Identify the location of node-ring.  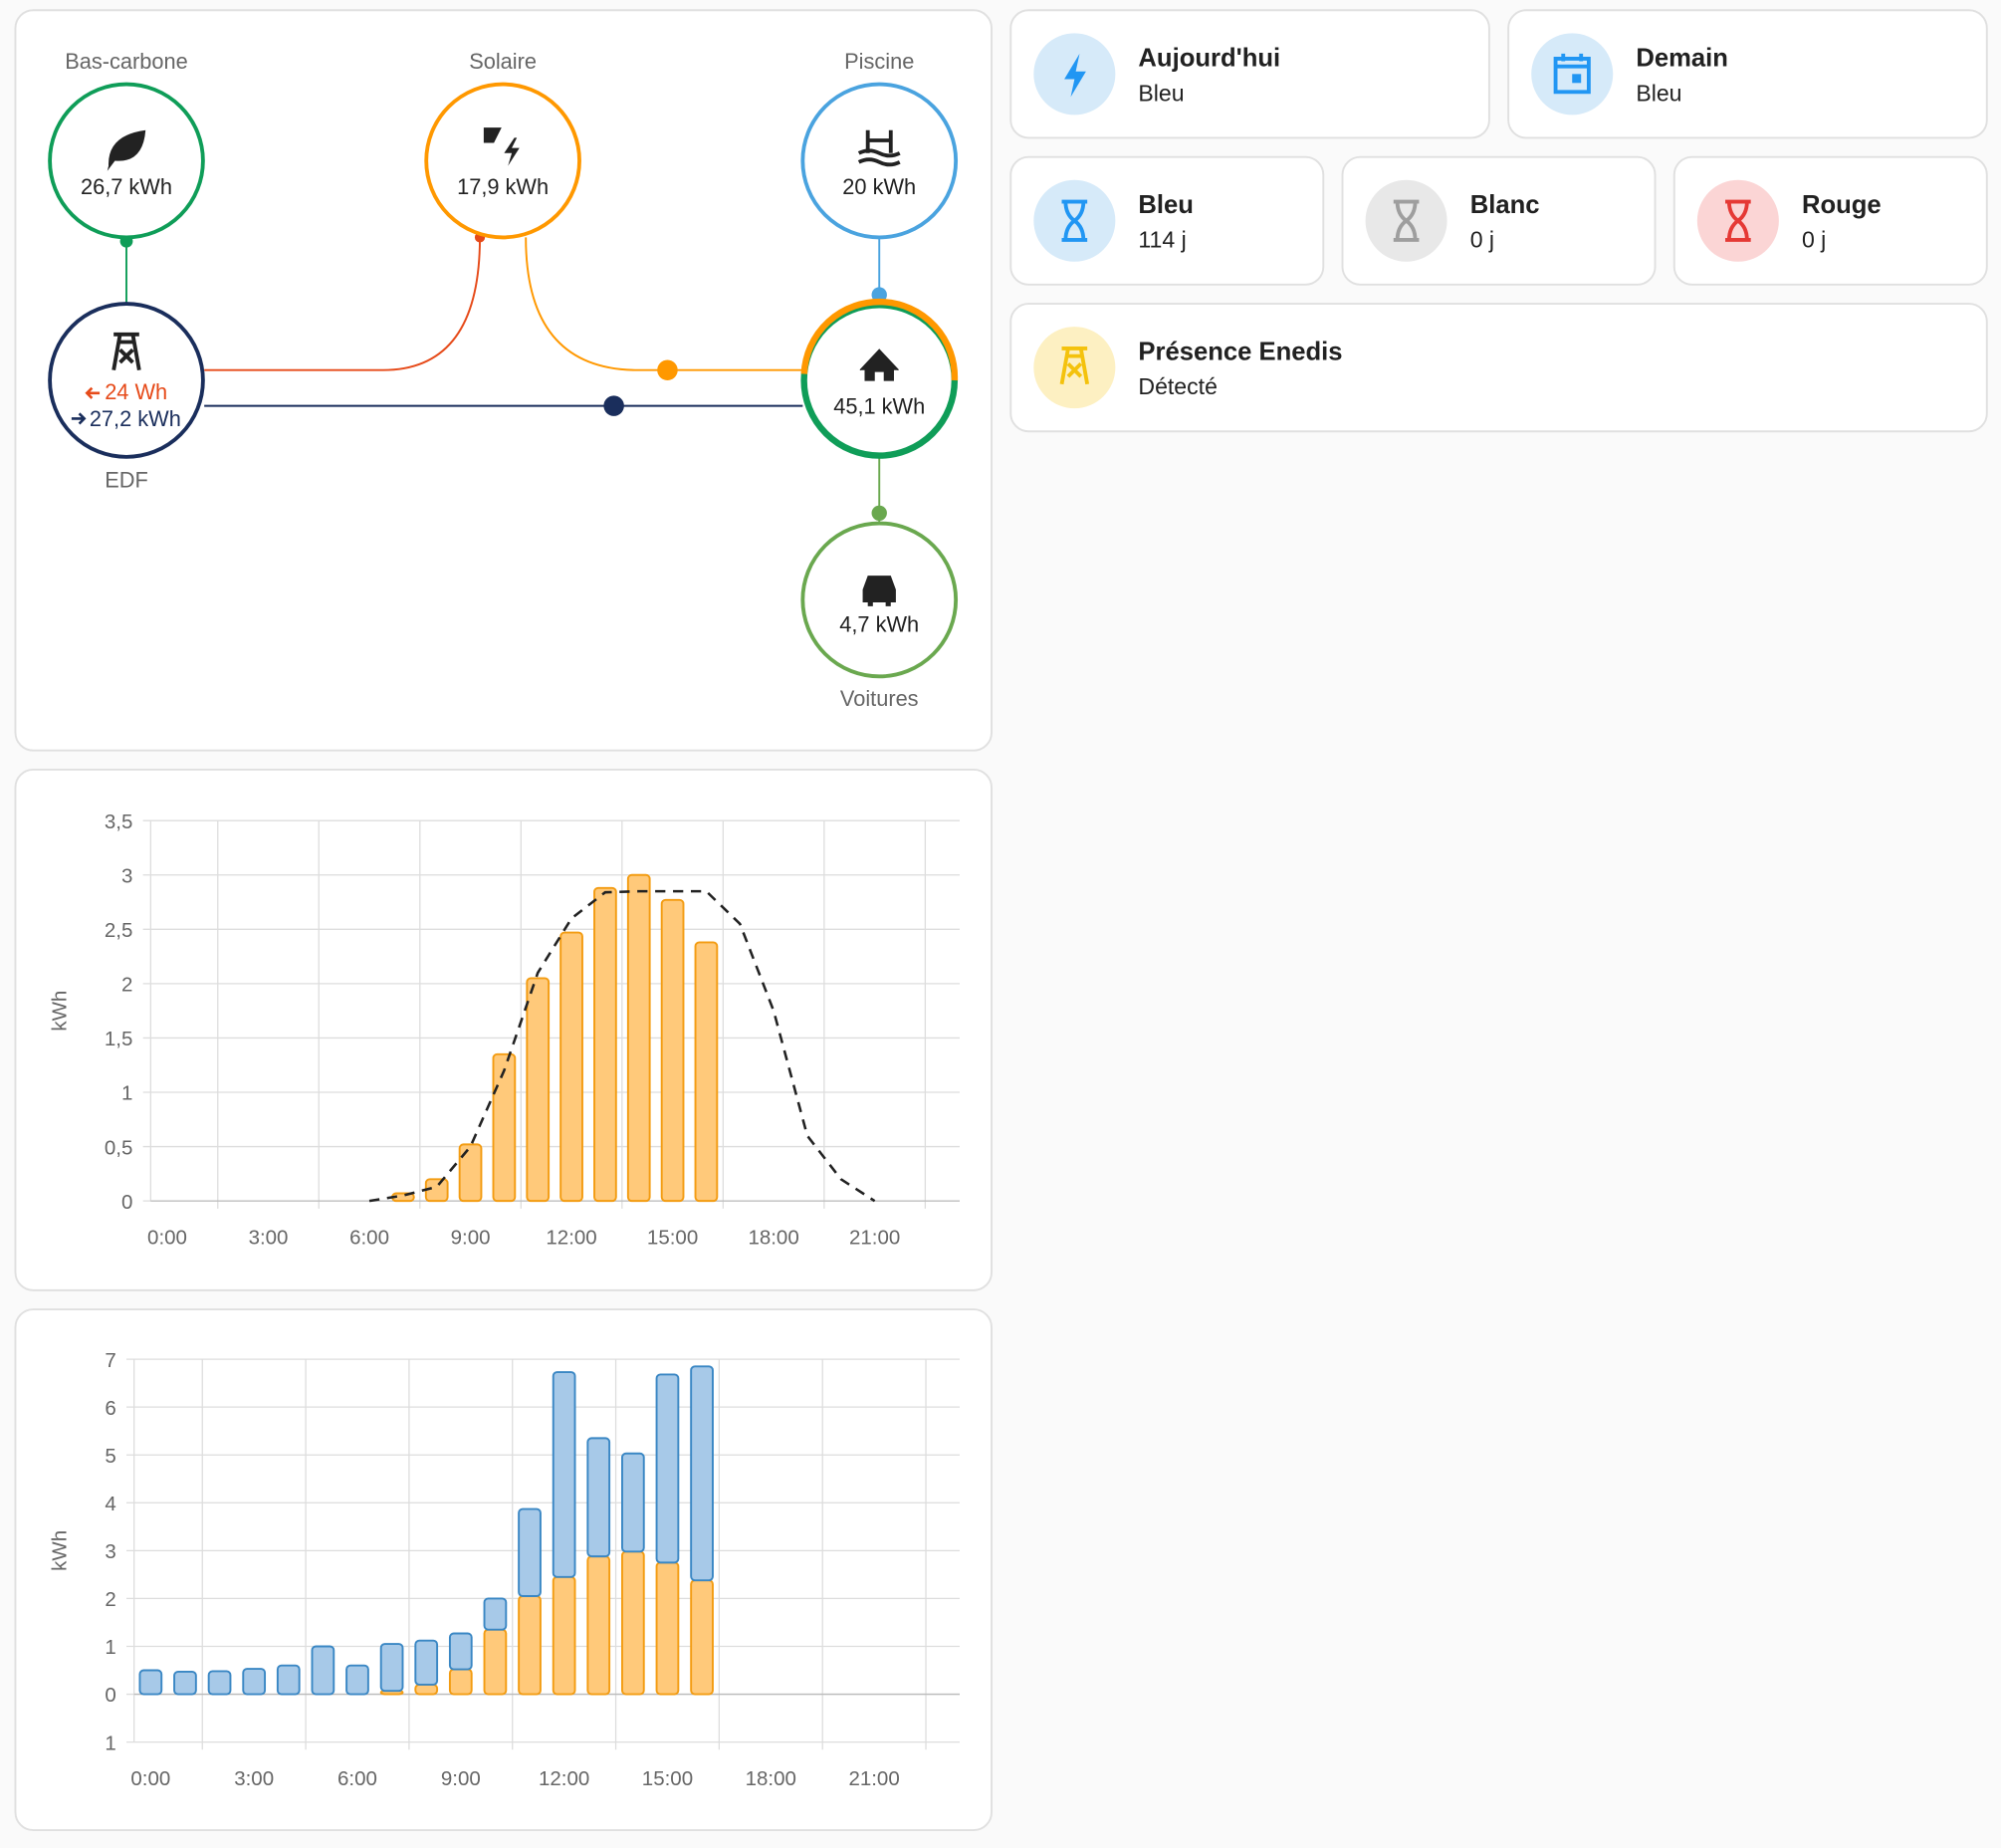
(879, 339).